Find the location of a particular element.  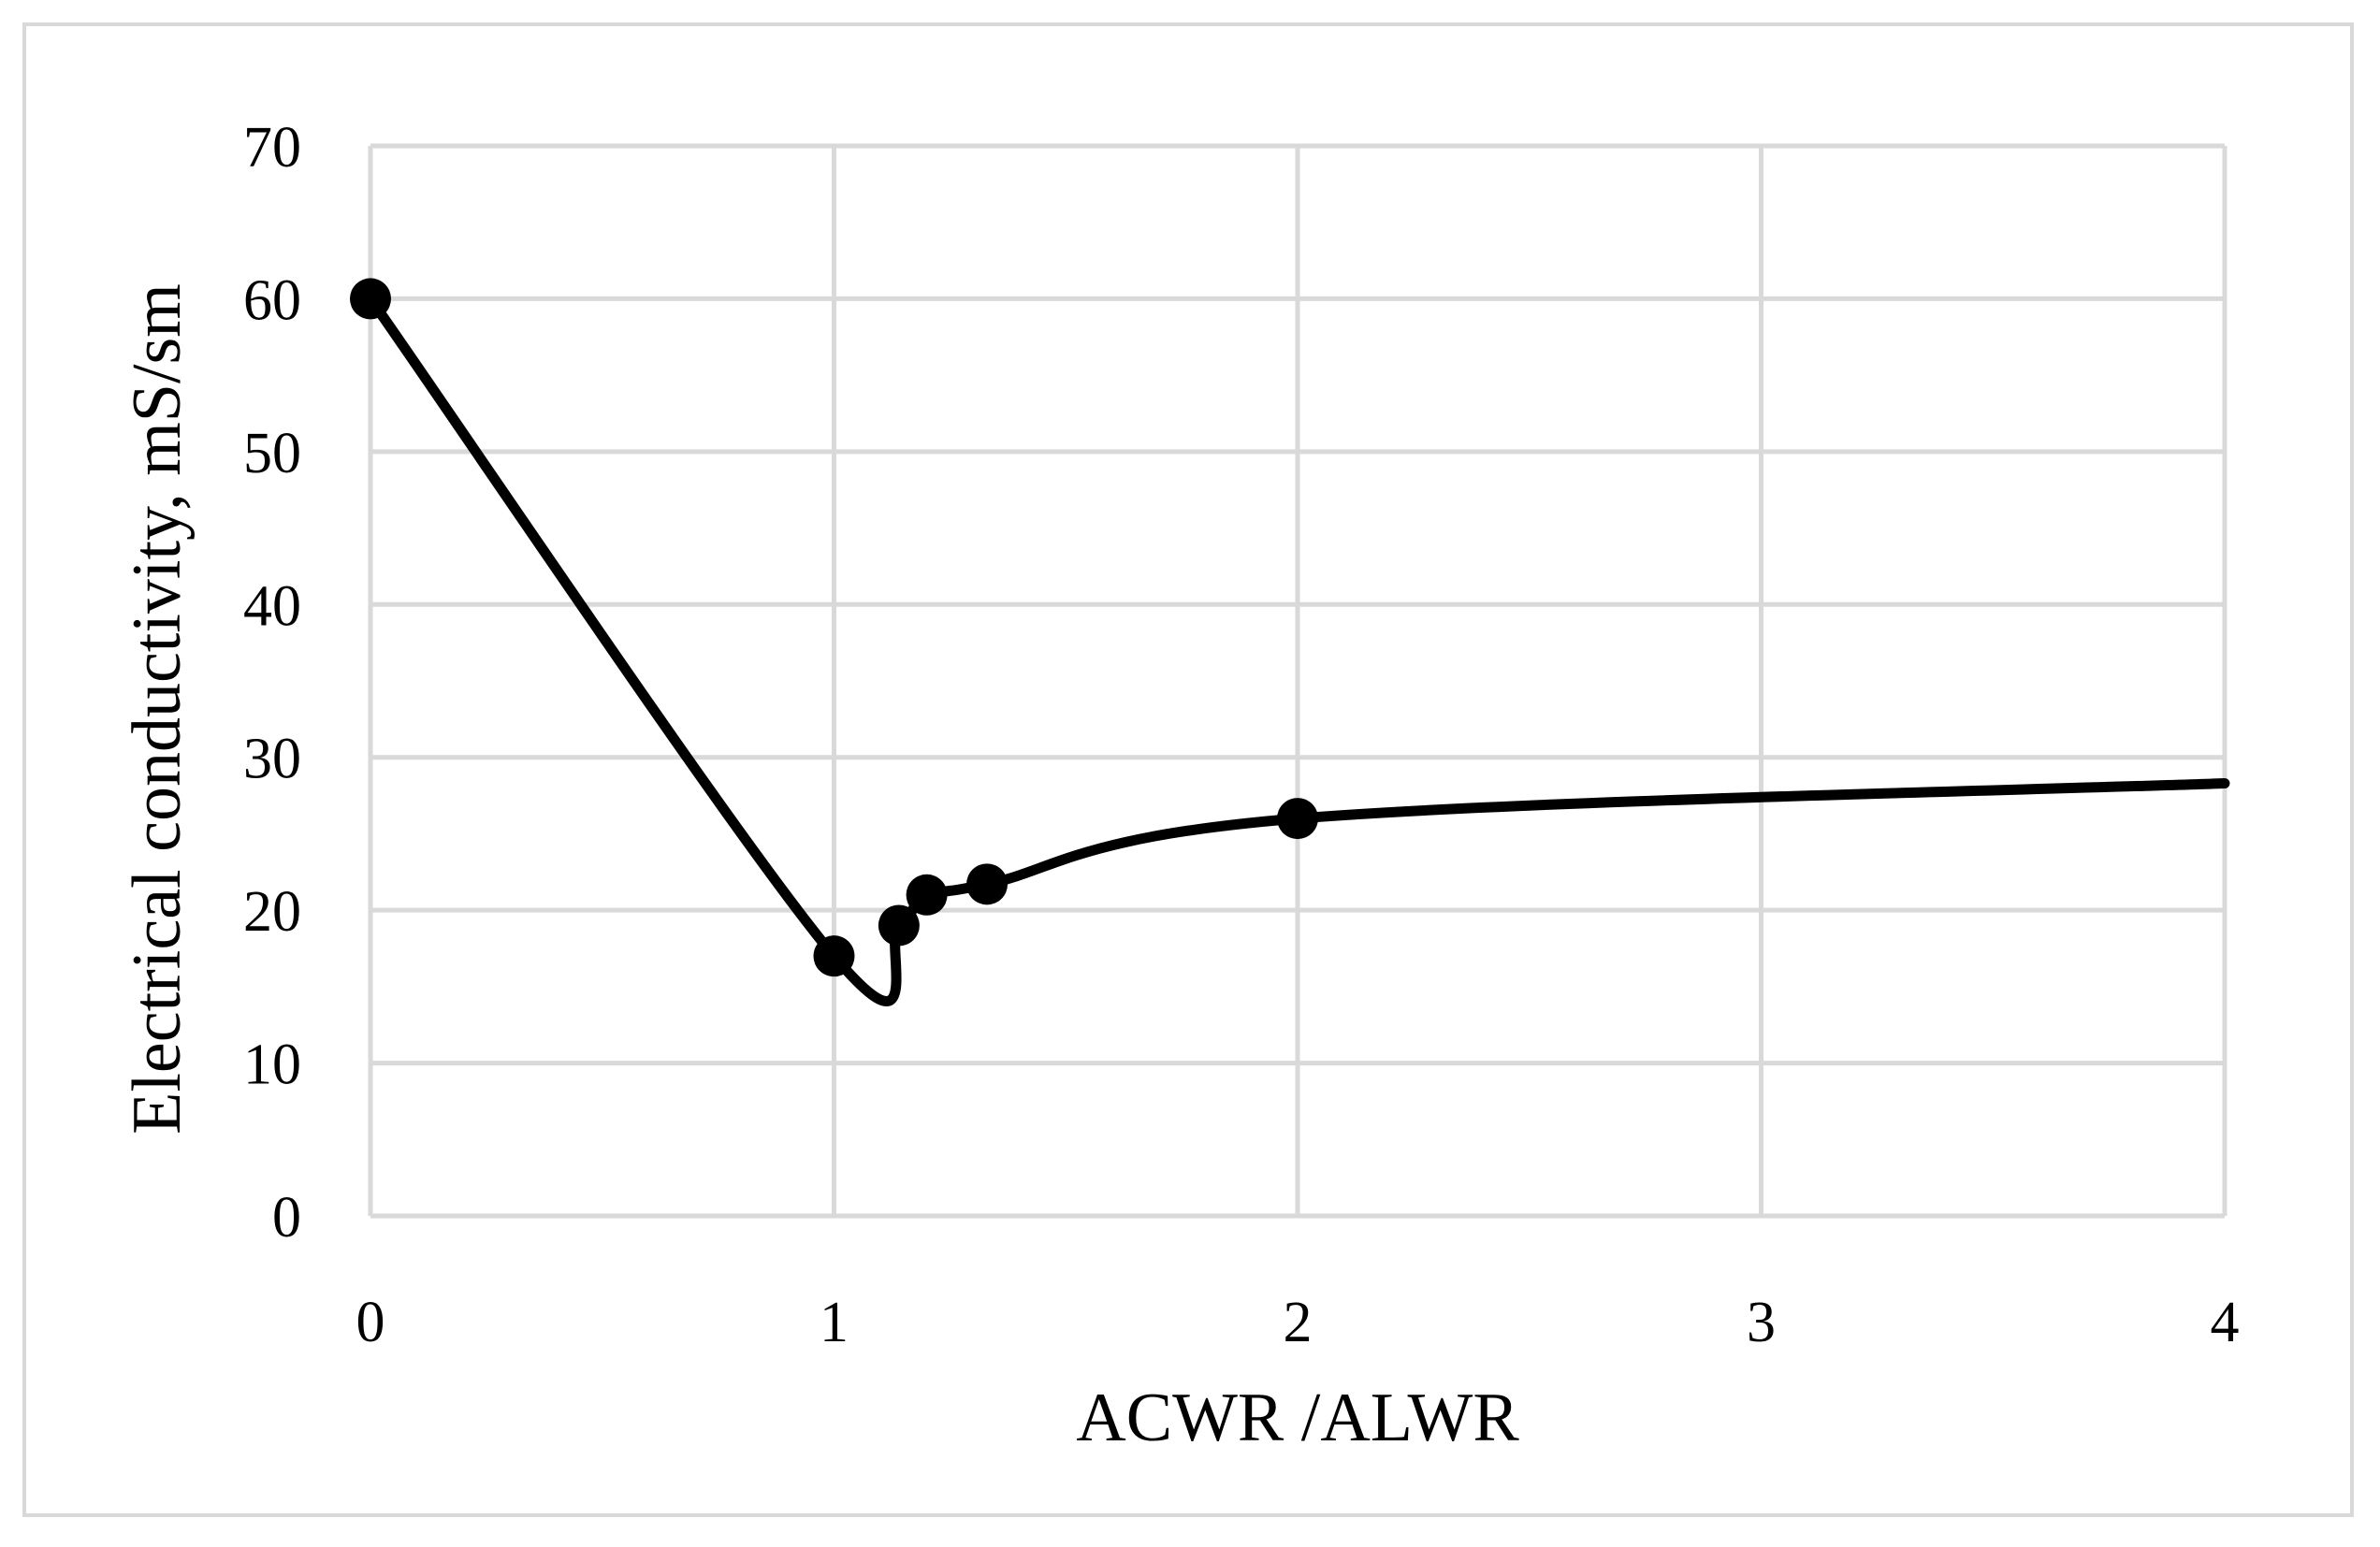

y-tick-label-30: 30 is located at coordinates (272, 759).